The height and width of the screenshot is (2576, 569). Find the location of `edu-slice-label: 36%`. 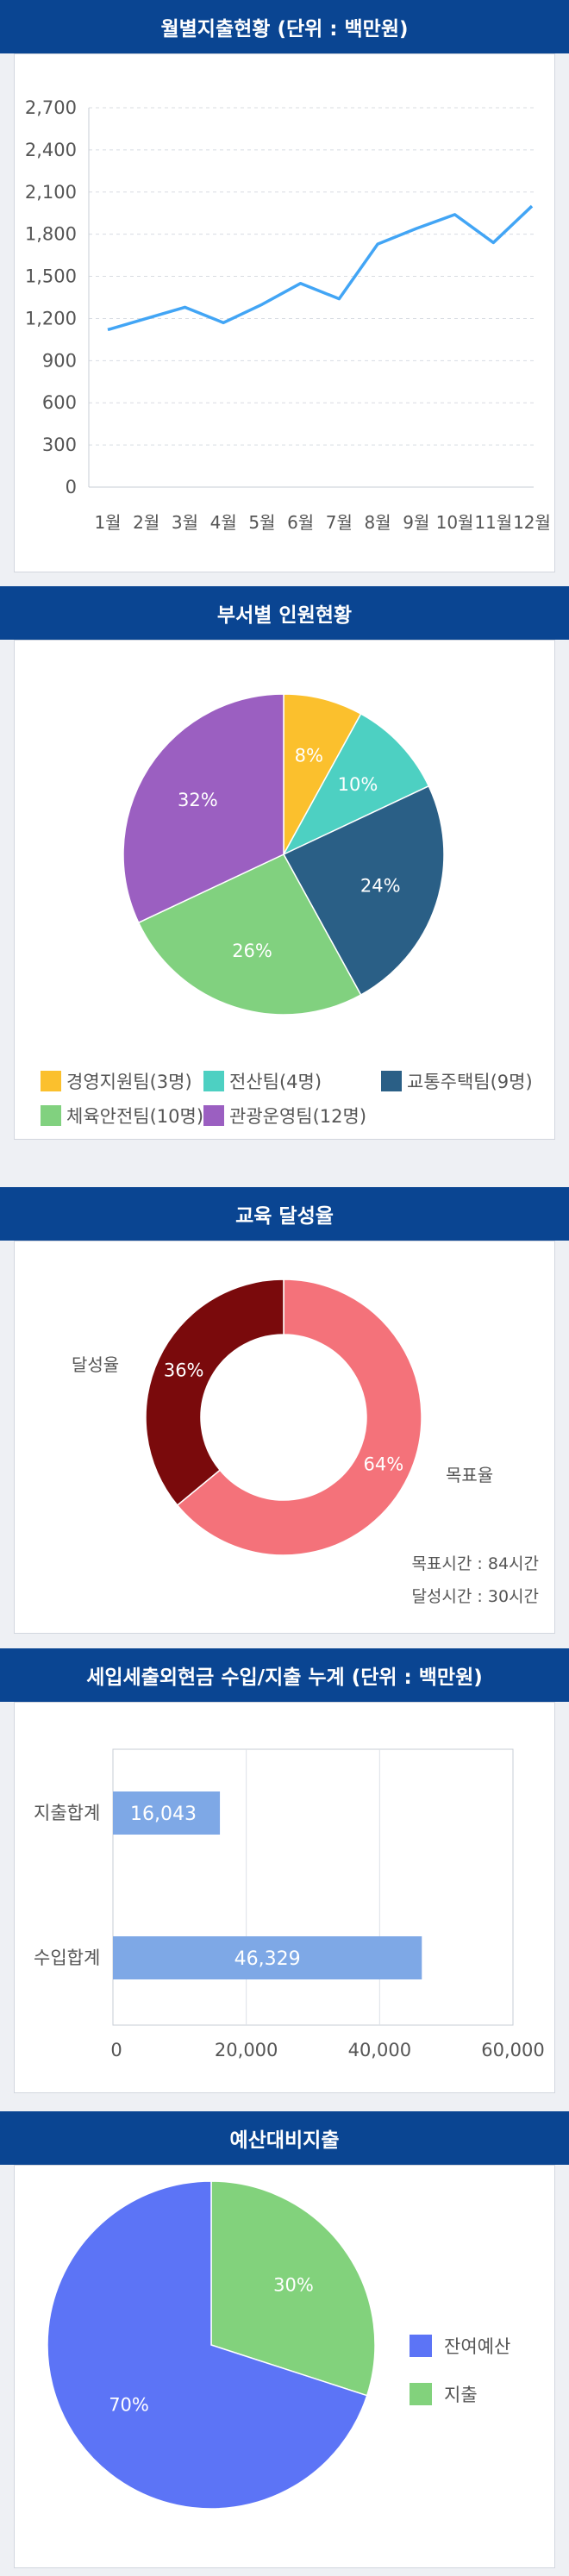

edu-slice-label: 36% is located at coordinates (184, 1370).